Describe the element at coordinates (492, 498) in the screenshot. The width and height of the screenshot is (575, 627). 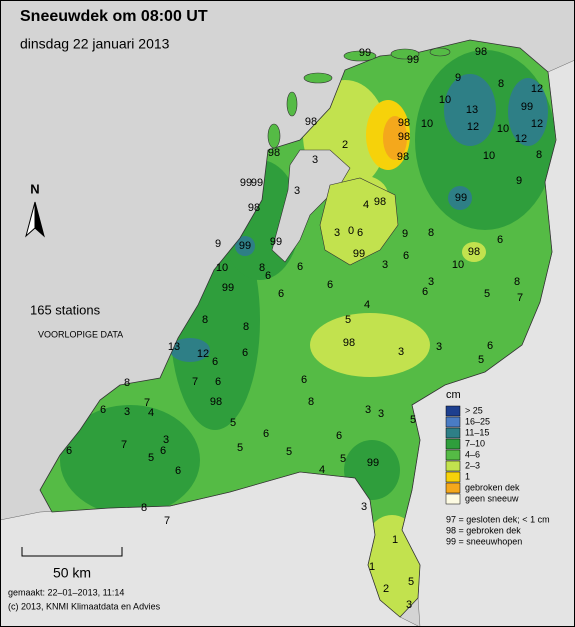
I see `legend-label: geen sneeuw` at that location.